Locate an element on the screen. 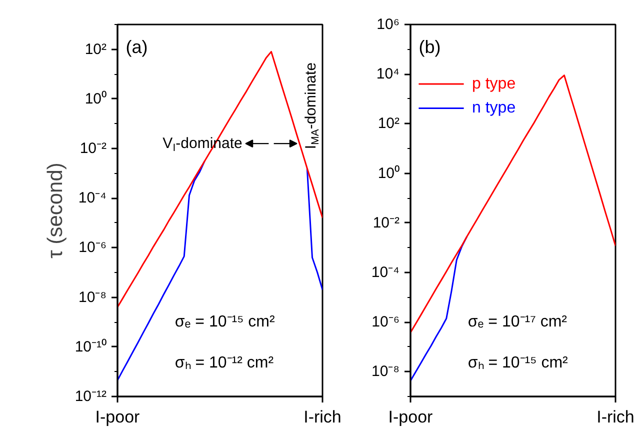 Image resolution: width=642 pixels, height=434 pixels. annotation: (b) is located at coordinates (429, 46).